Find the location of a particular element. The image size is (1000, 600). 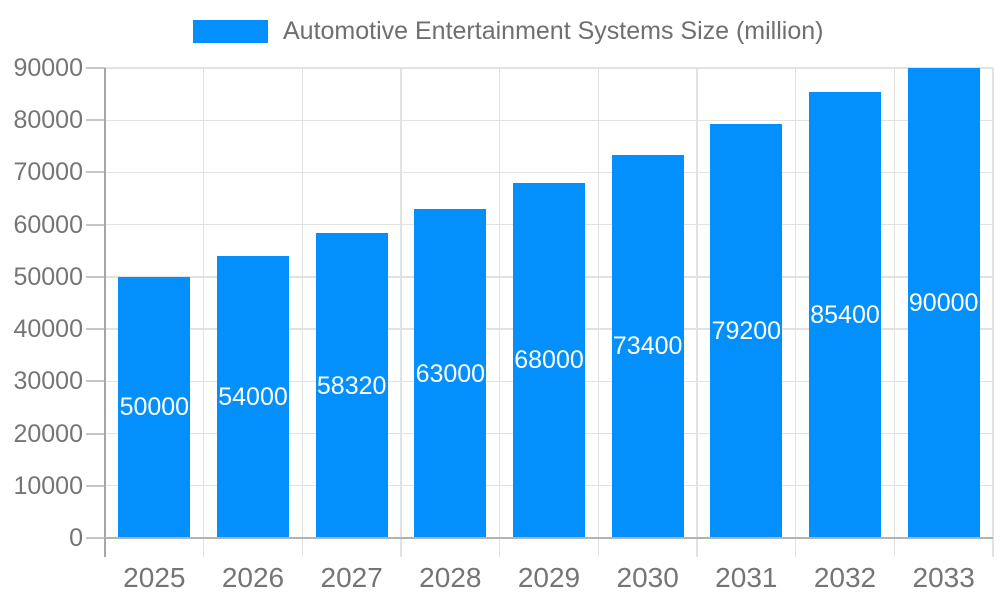

bar-value-label: 63000 is located at coordinates (450, 373).